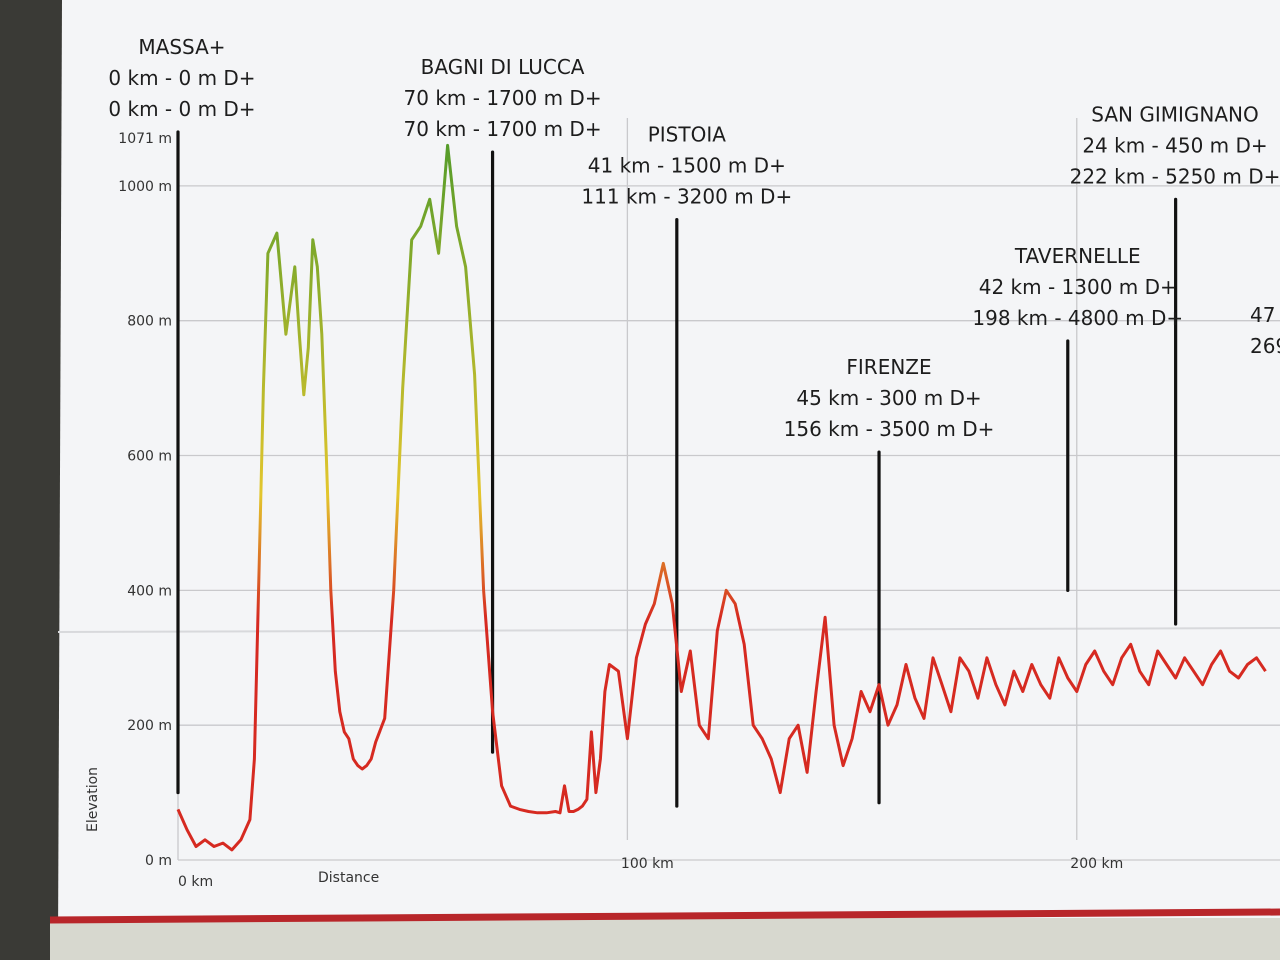  Describe the element at coordinates (1265, 346) in the screenshot. I see `cut-off-label: 269` at that location.